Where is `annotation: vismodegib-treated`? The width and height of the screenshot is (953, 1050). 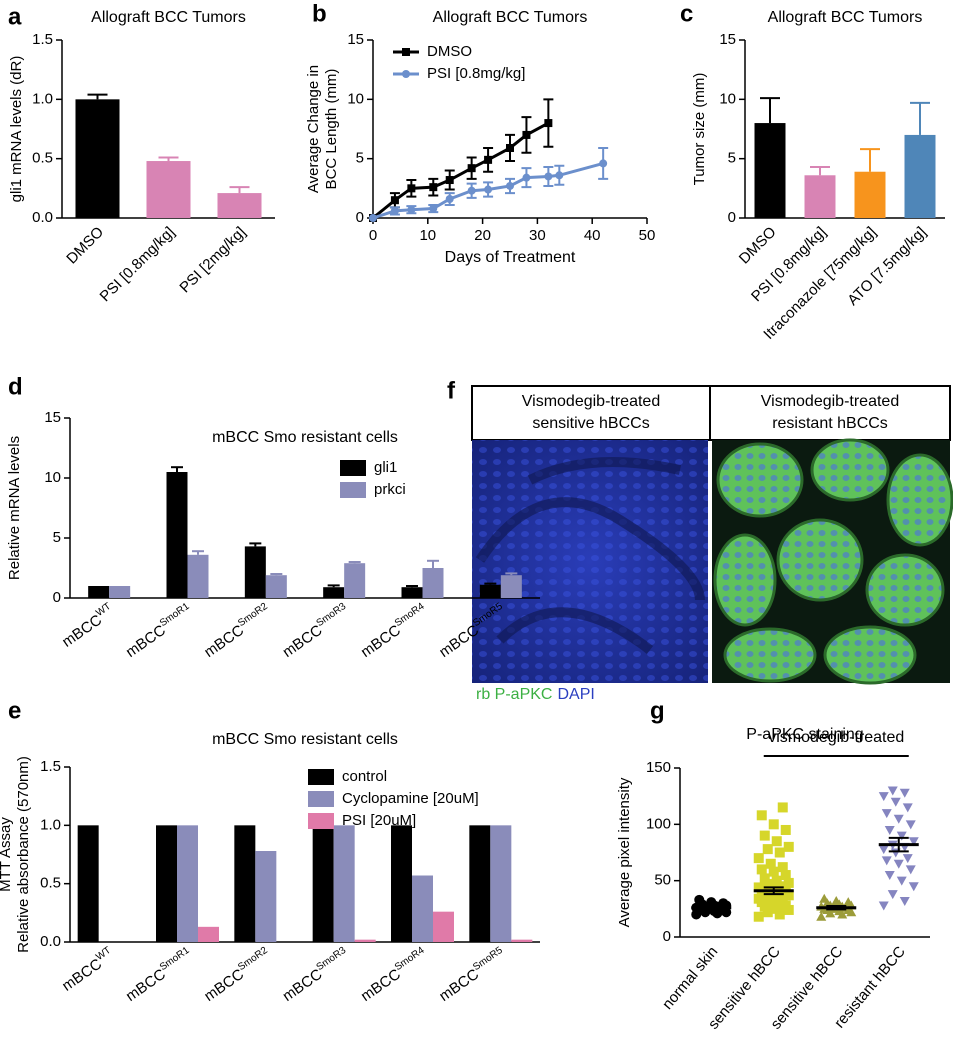
annotation: vismodegib-treated is located at coordinates (836, 737).